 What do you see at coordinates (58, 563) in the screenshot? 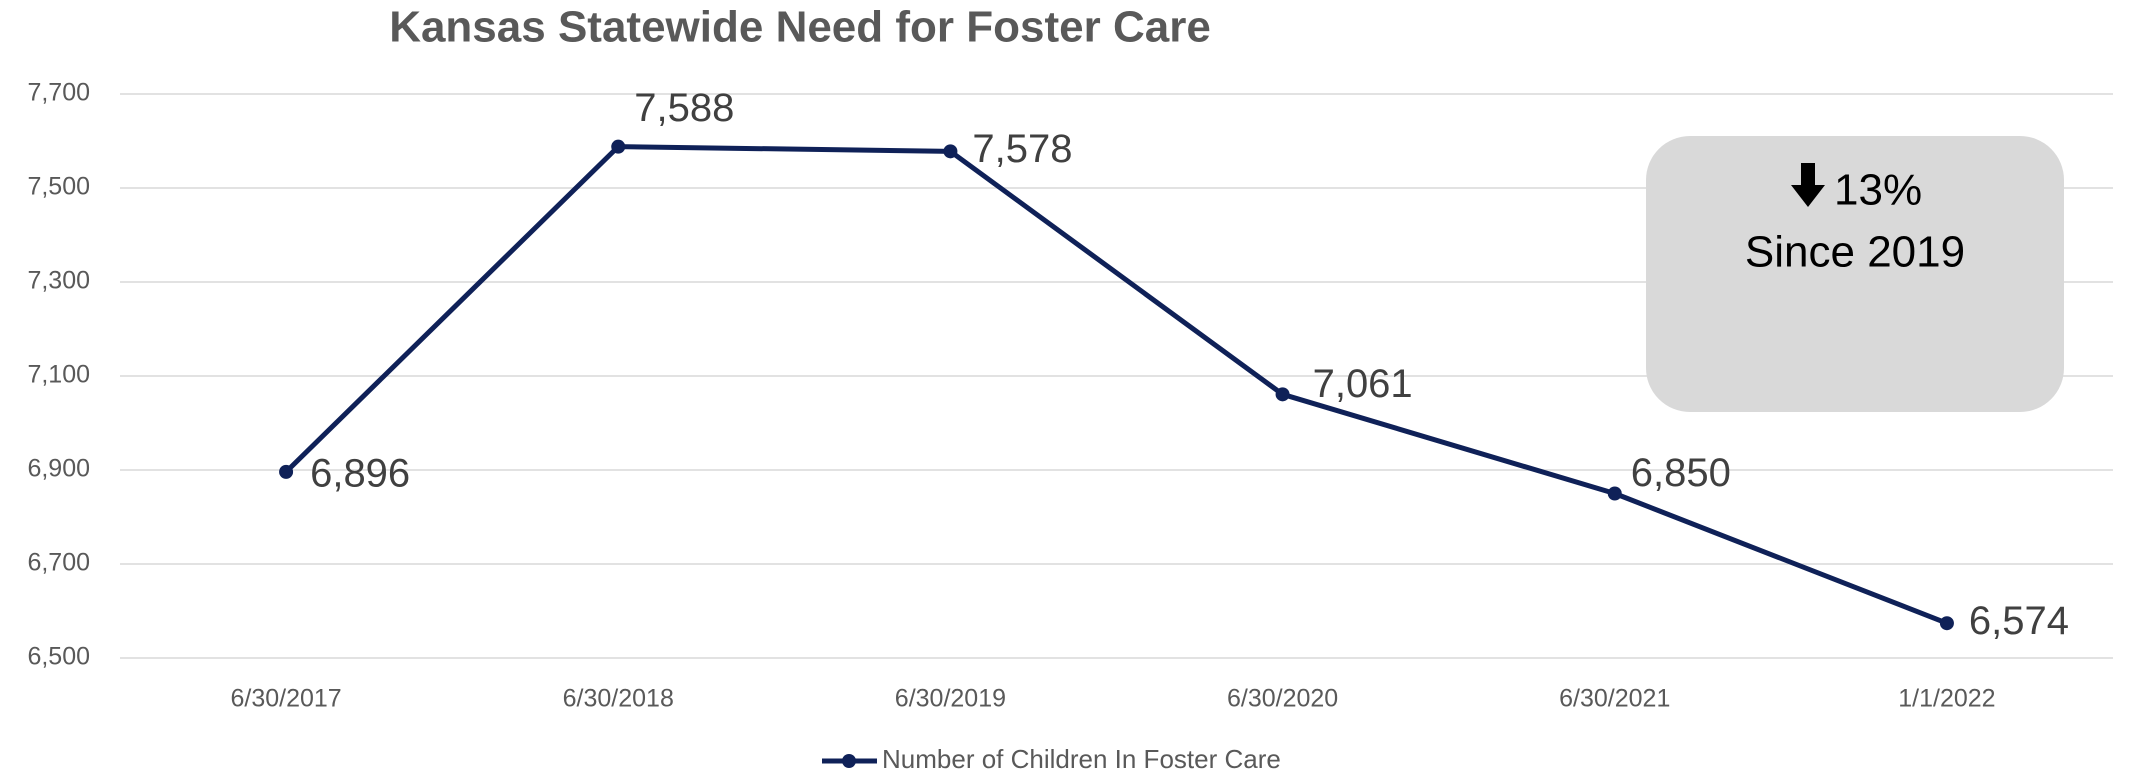
I see `y-tick-label: 6,700` at bounding box center [58, 563].